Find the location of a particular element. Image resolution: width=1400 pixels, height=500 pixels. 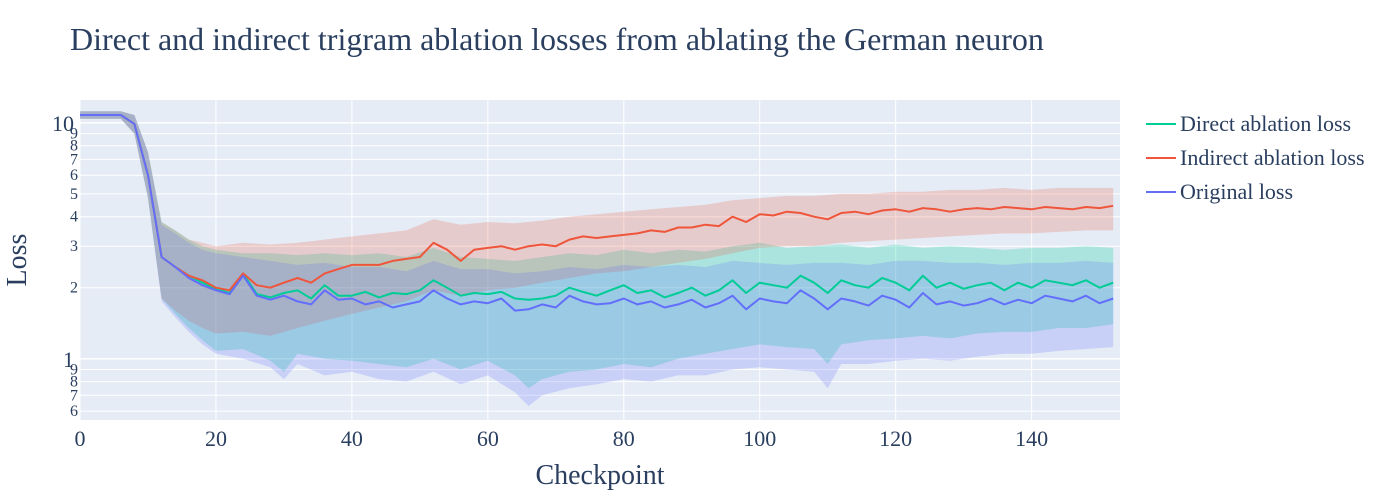

y-tick-label: 1 is located at coordinates (68, 359).